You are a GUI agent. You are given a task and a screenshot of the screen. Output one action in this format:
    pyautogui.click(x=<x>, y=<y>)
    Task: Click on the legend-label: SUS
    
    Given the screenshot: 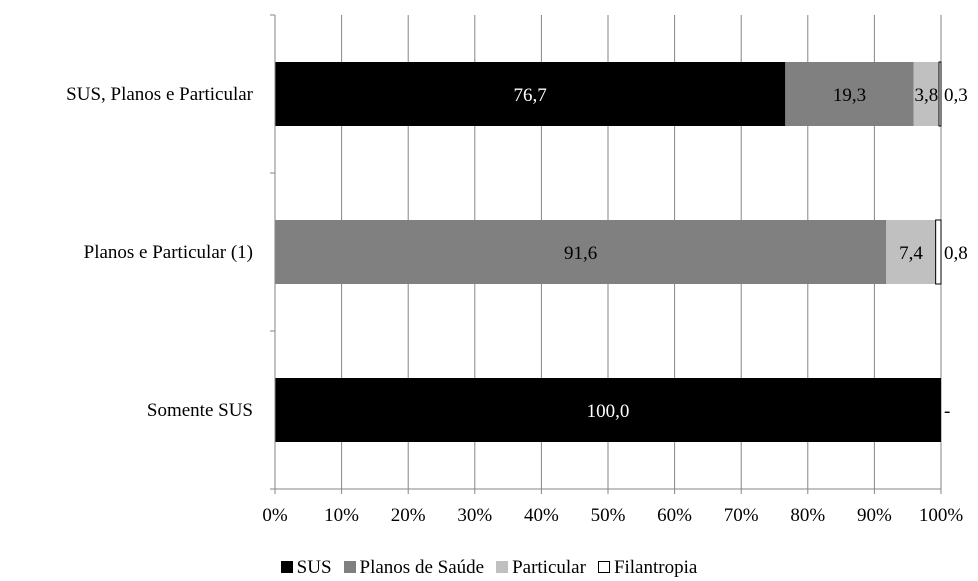 What is the action you would take?
    pyautogui.click(x=314, y=567)
    